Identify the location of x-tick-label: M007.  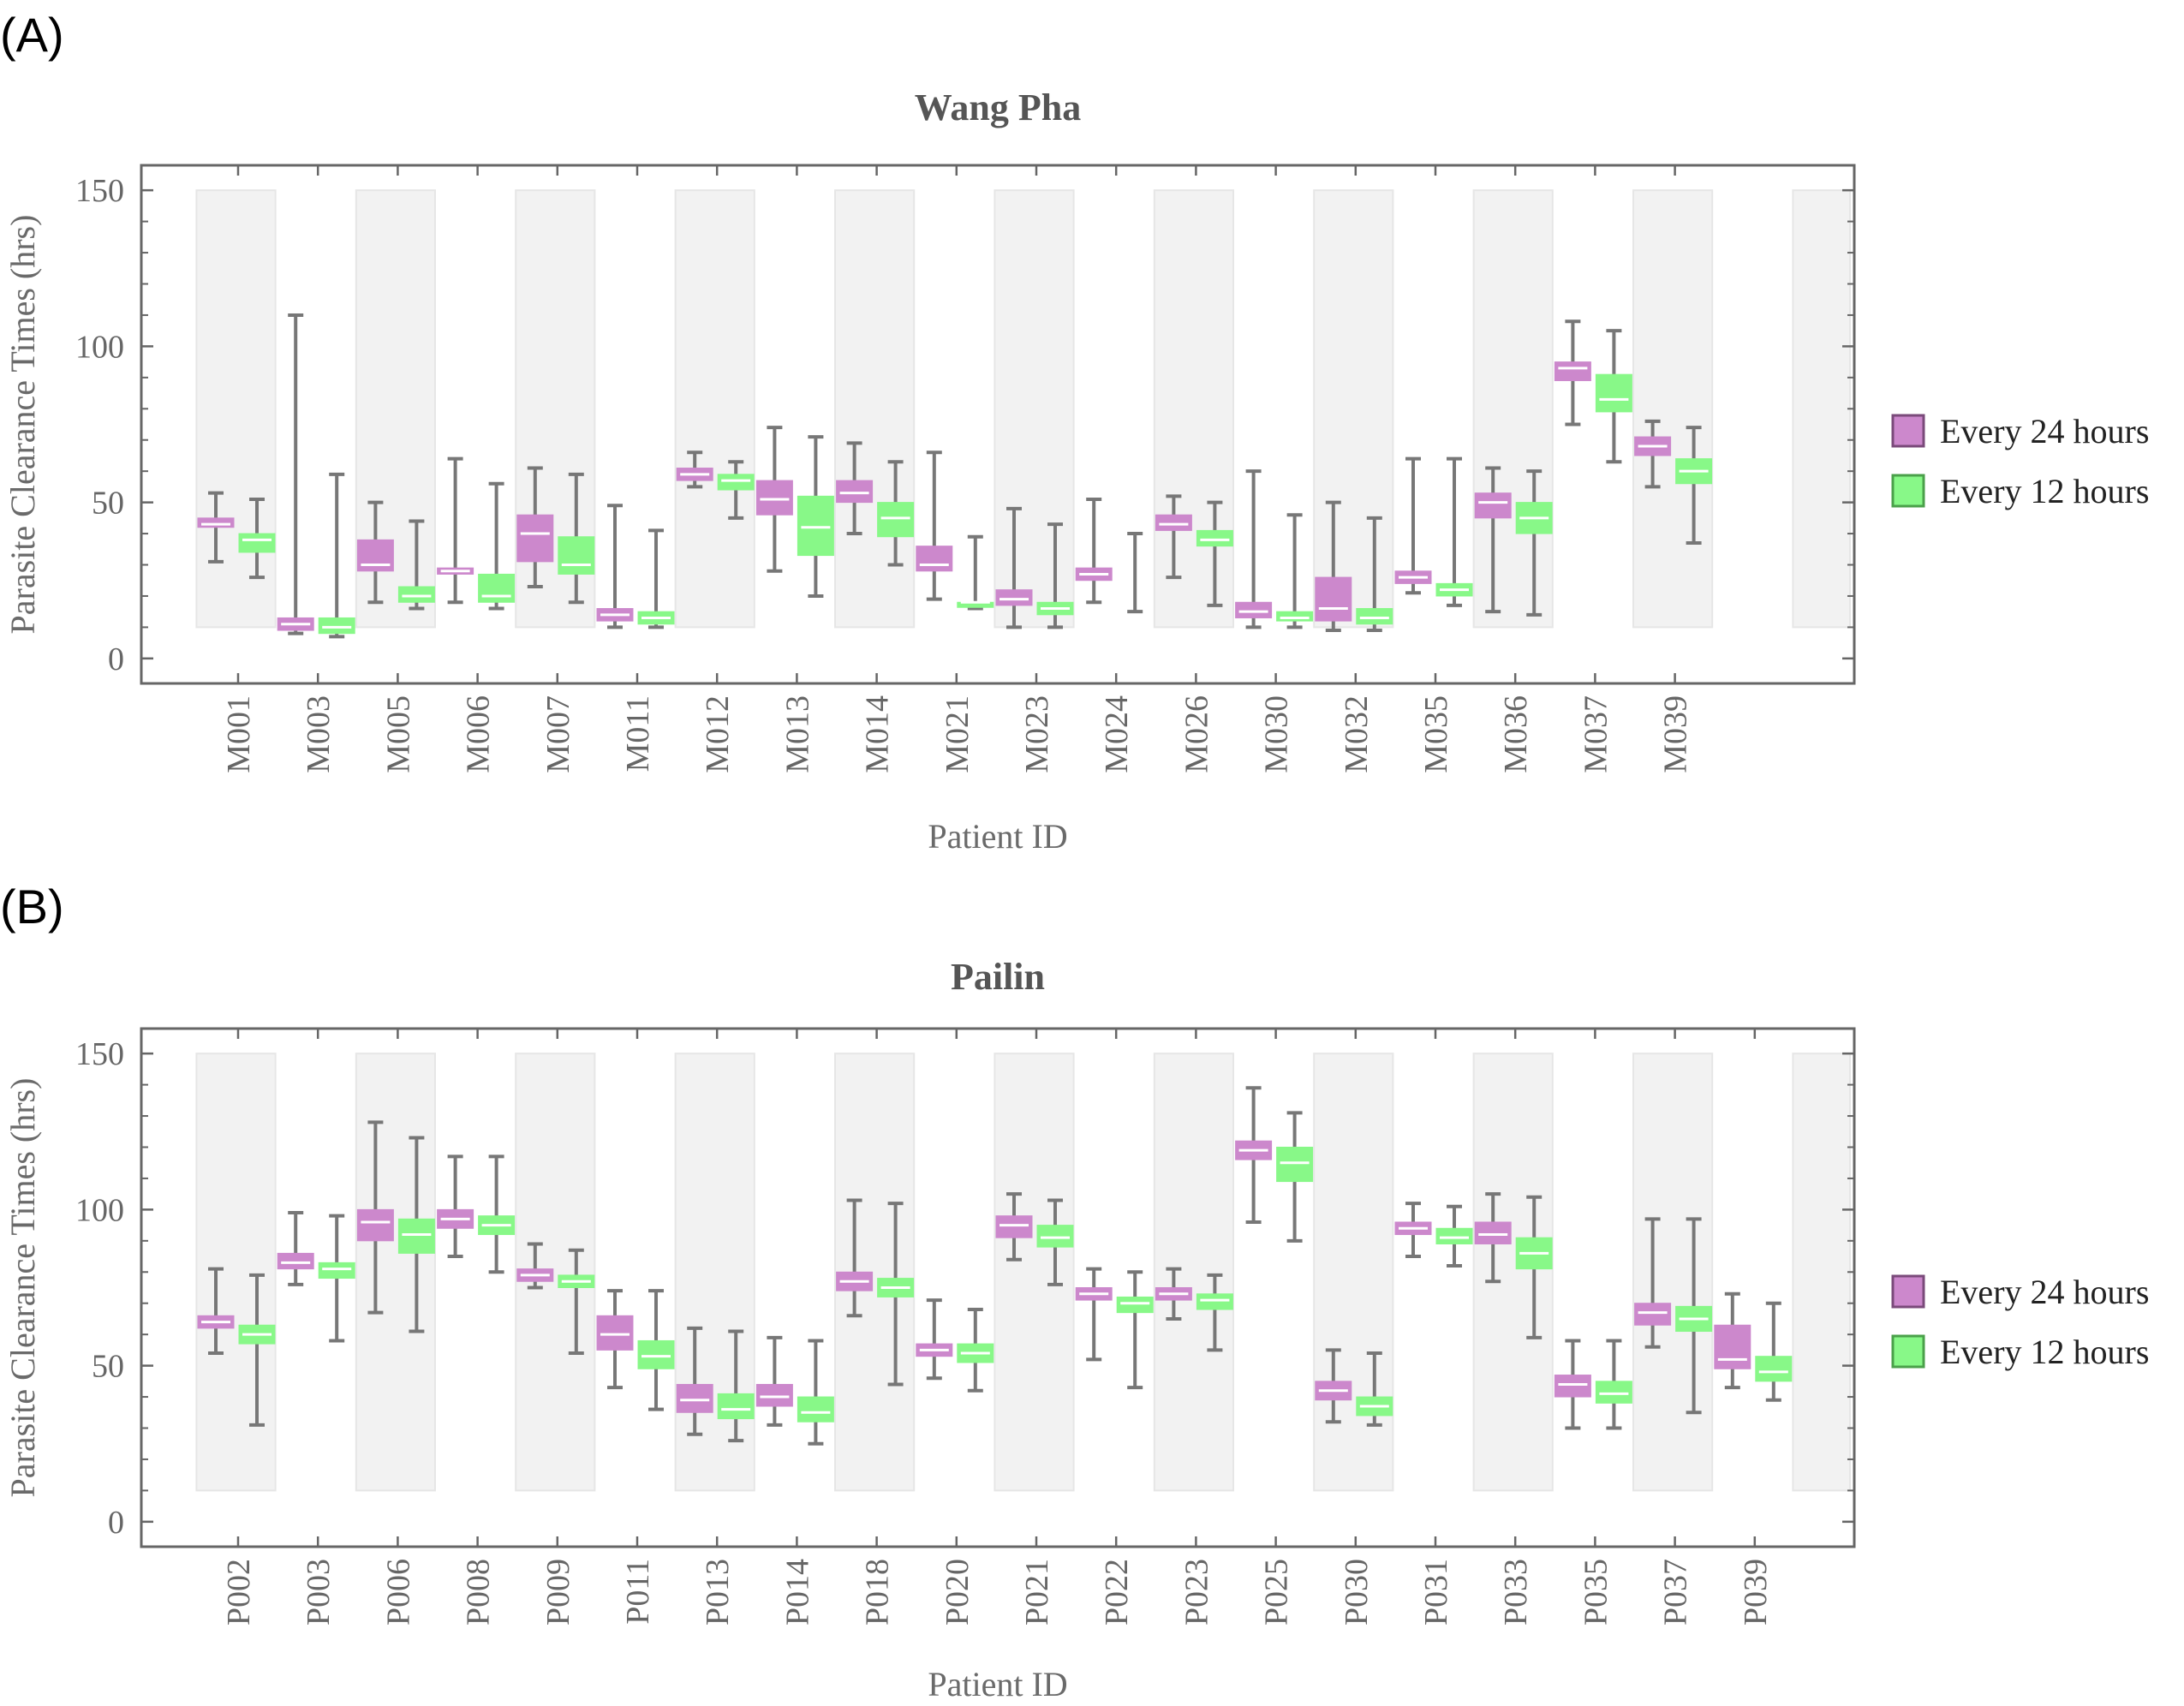
(558, 734).